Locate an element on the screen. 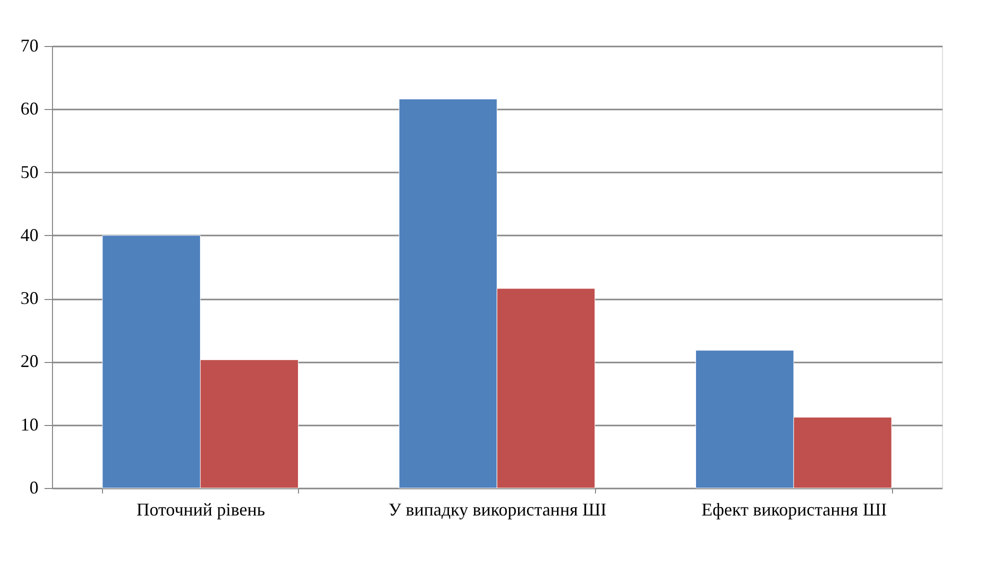 This screenshot has width=988, height=567. y-tick-label: 30 is located at coordinates (29, 298).